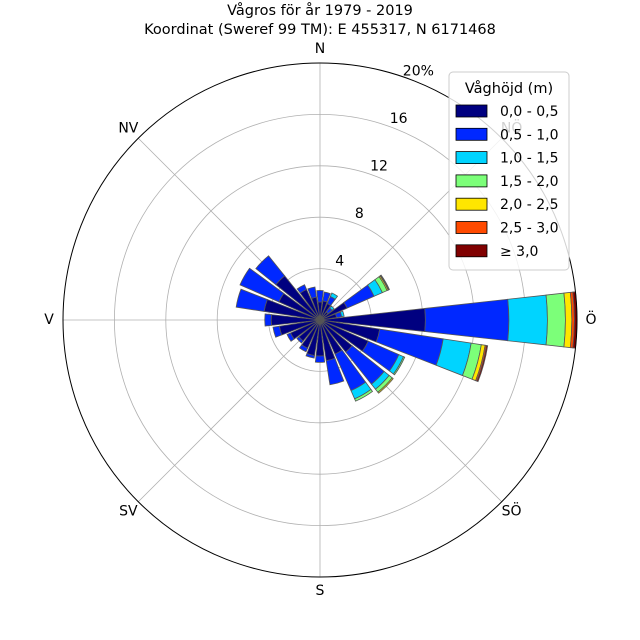  I want to click on direction-label-3: SV, so click(128, 512).